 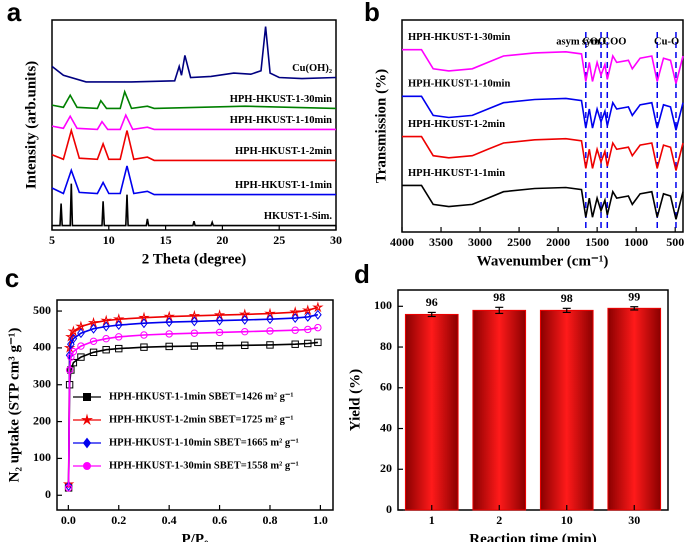 I want to click on legend-label: HPH-HKUST-1-30min SBET=1558 m² g⁻¹, so click(x=204, y=465).